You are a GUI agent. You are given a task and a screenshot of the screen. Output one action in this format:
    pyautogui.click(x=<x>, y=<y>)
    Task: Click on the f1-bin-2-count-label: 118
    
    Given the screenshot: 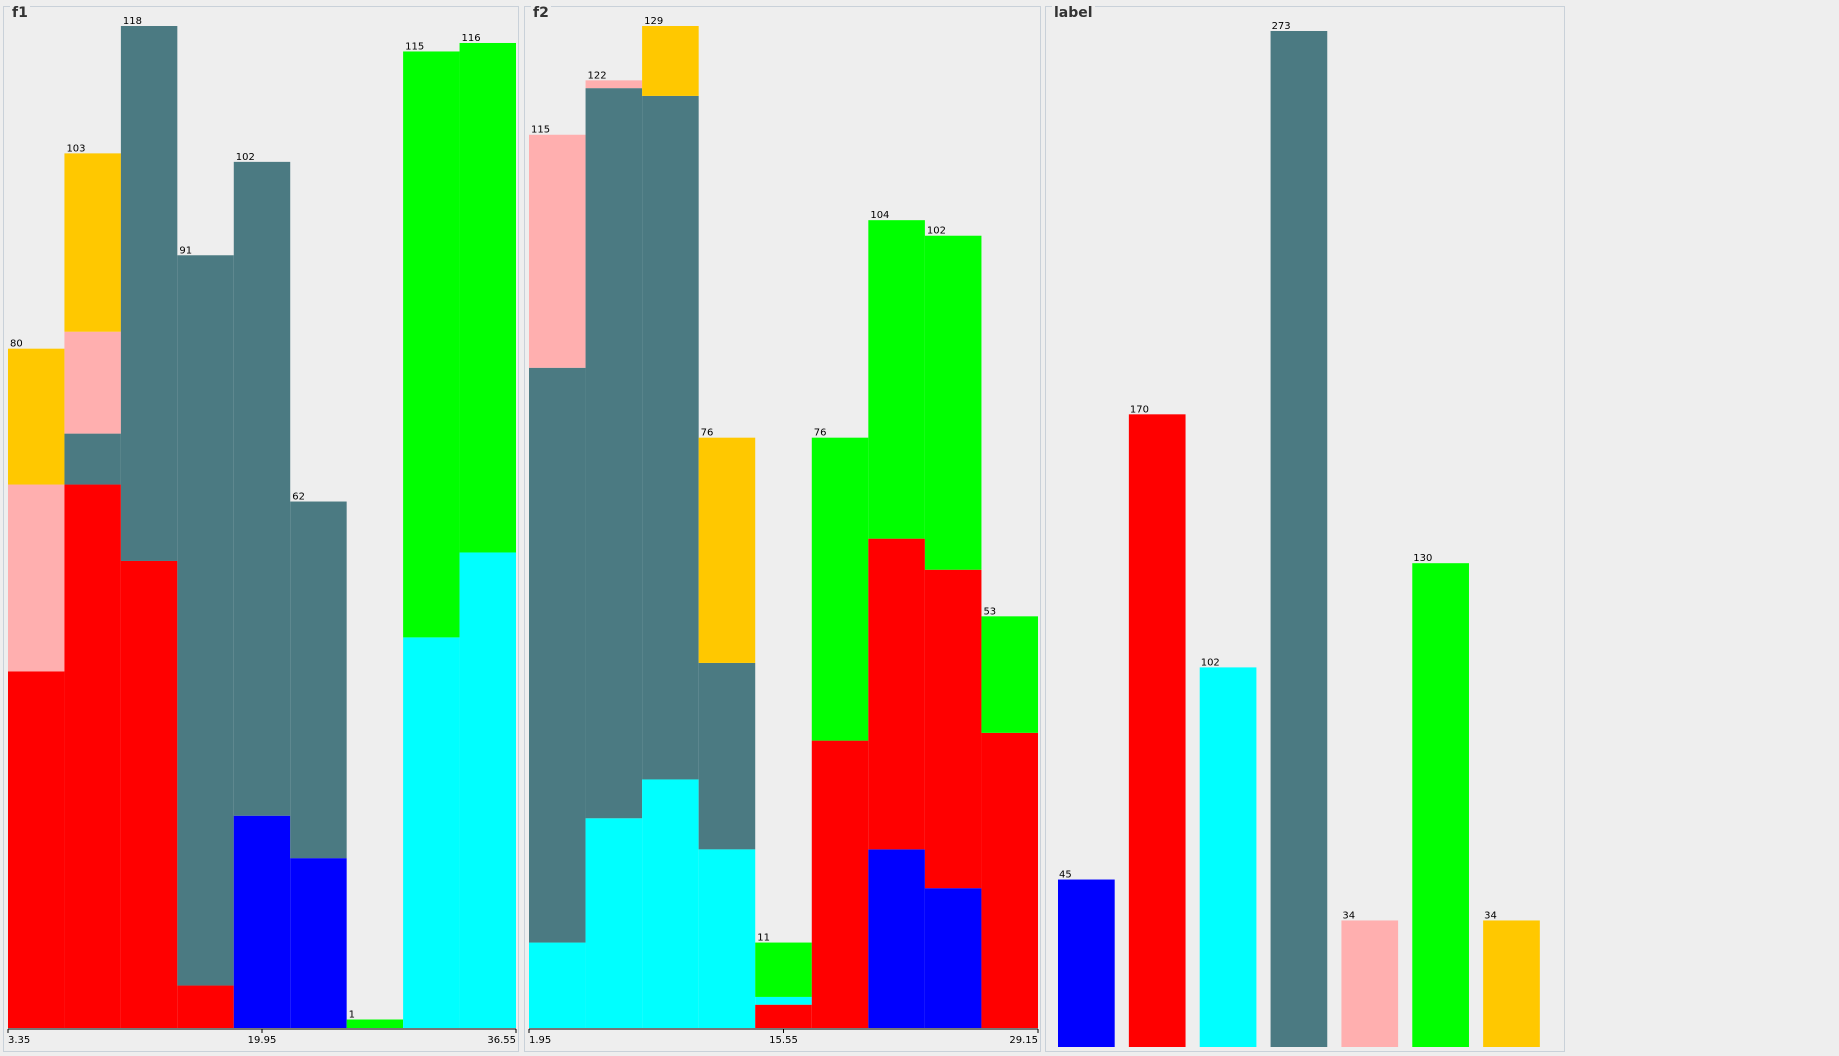 What is the action you would take?
    pyautogui.click(x=132, y=21)
    